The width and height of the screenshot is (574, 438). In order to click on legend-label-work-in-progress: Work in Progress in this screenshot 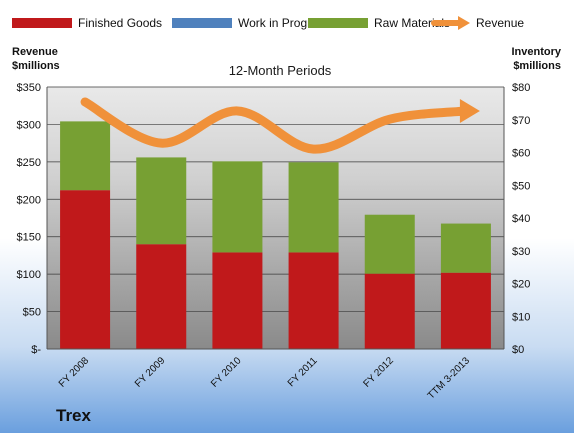, I will do `click(284, 23)`.